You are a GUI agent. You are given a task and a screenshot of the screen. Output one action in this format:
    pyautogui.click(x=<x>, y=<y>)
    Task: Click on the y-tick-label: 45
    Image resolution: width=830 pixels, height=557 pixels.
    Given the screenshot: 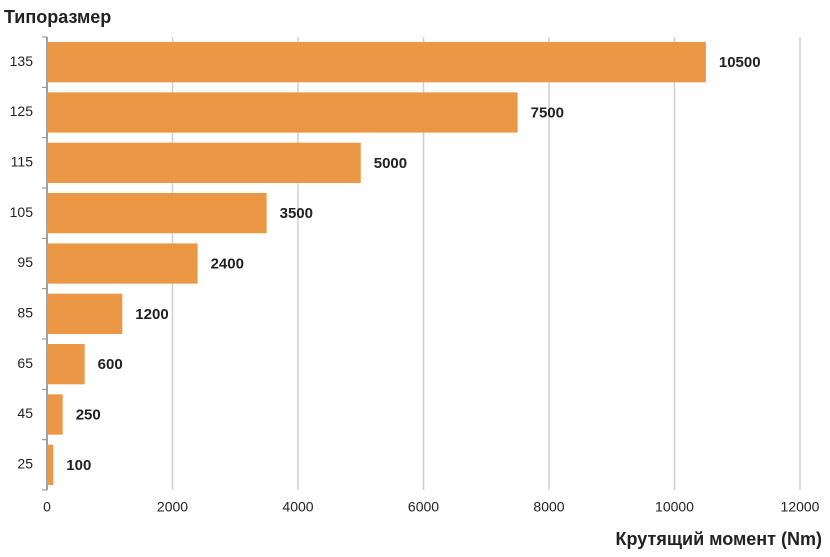 What is the action you would take?
    pyautogui.click(x=25, y=413)
    